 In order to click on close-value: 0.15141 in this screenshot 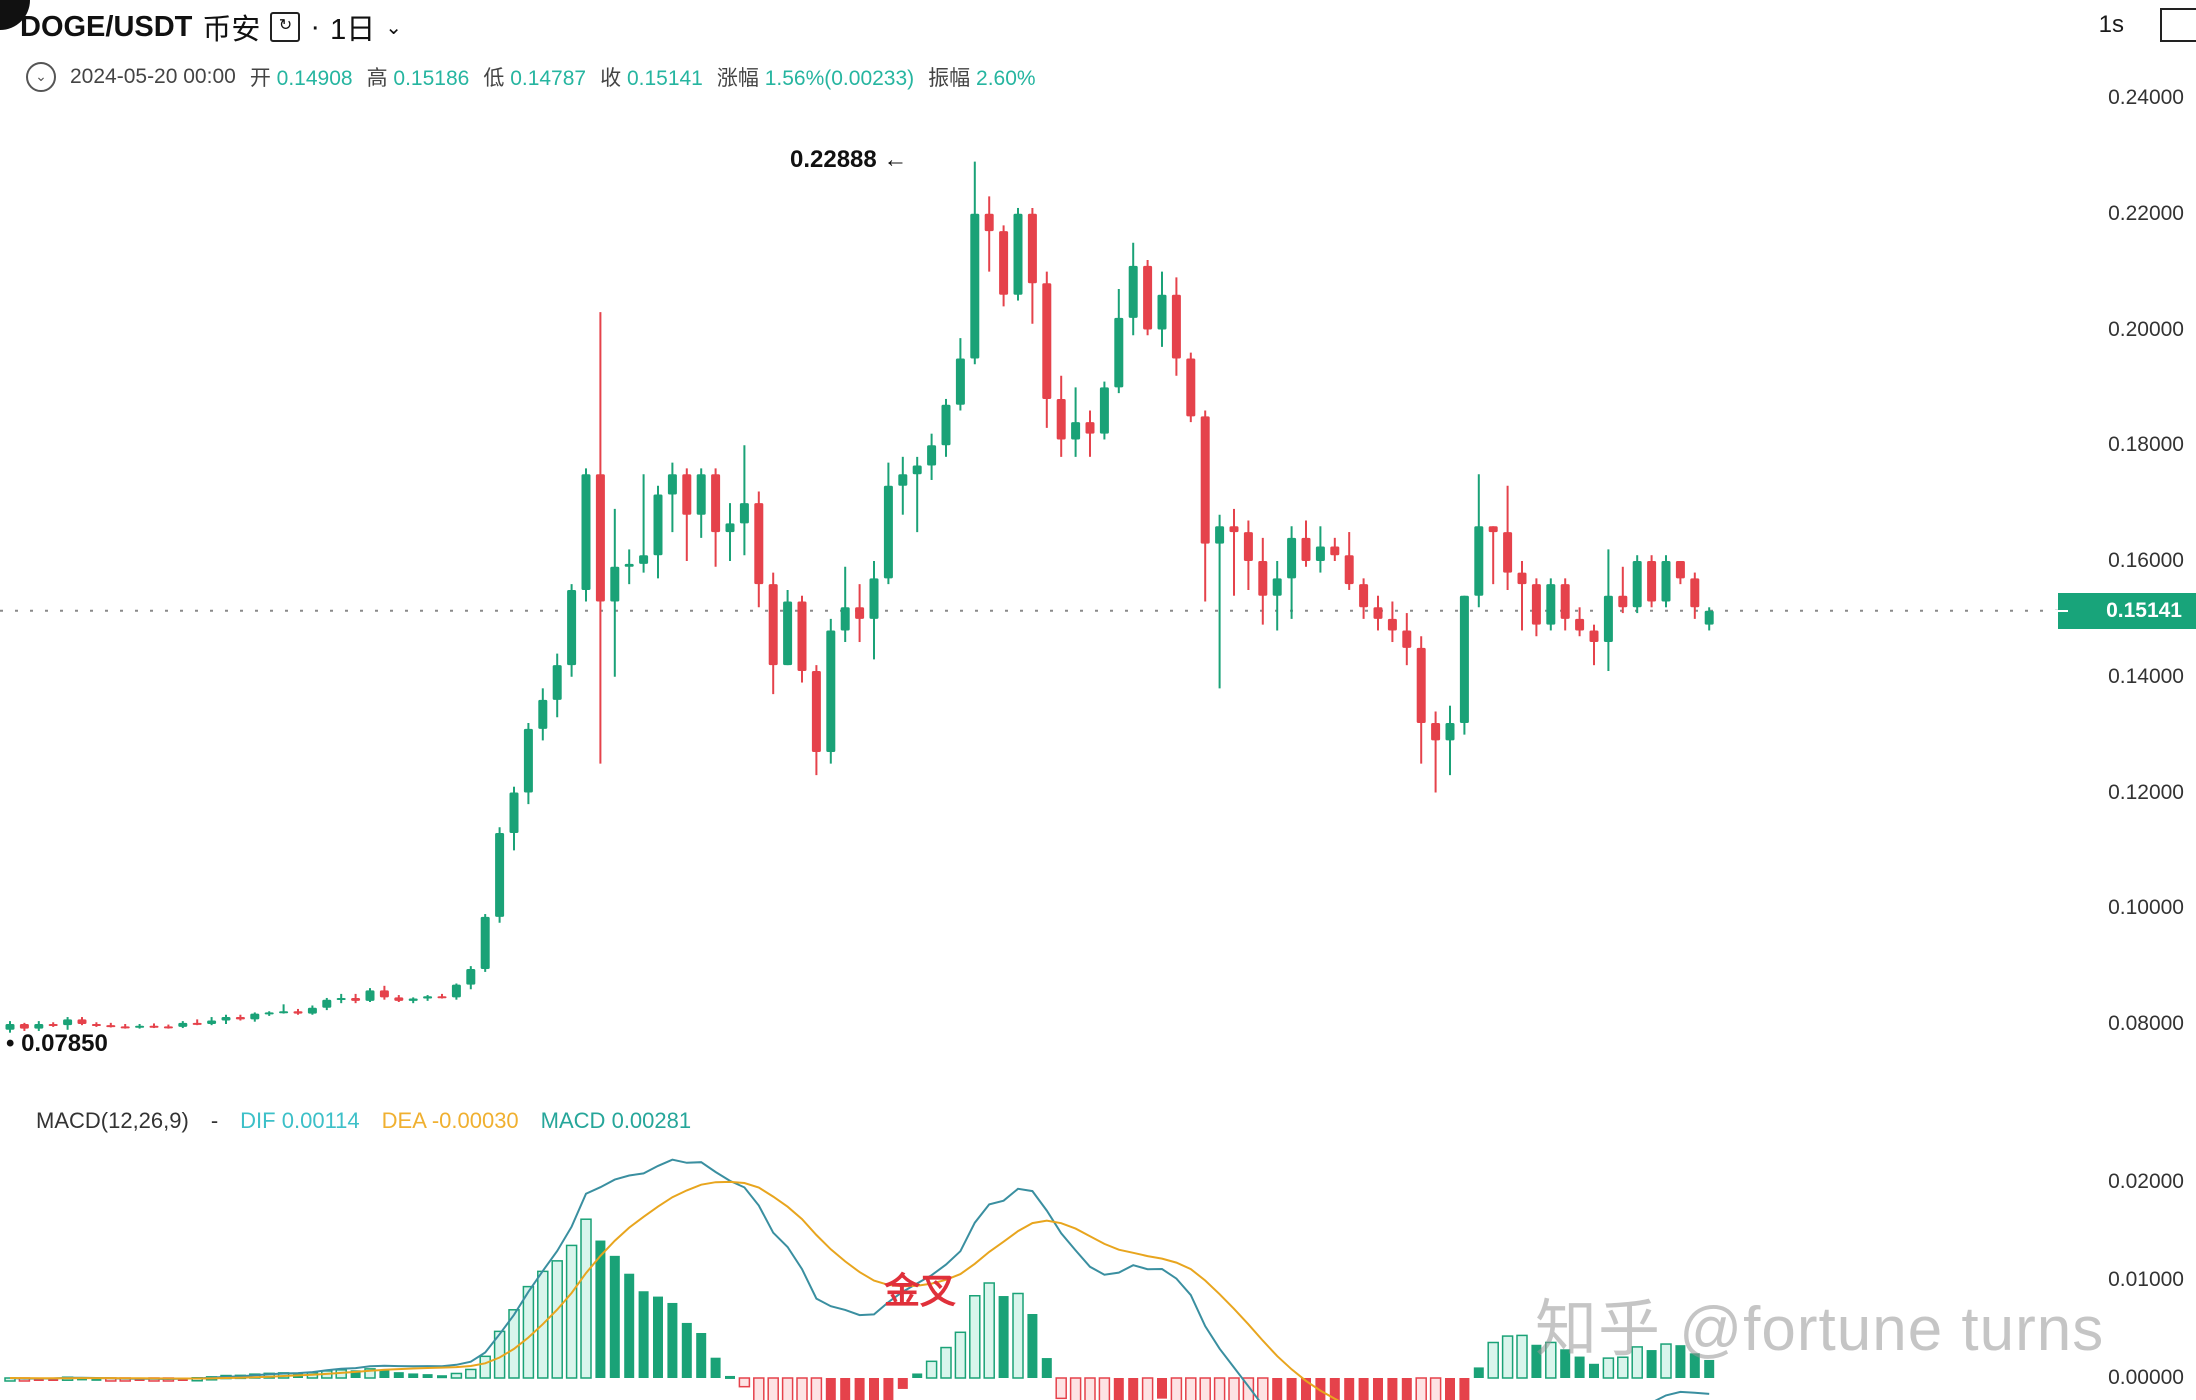, I will do `click(664, 78)`.